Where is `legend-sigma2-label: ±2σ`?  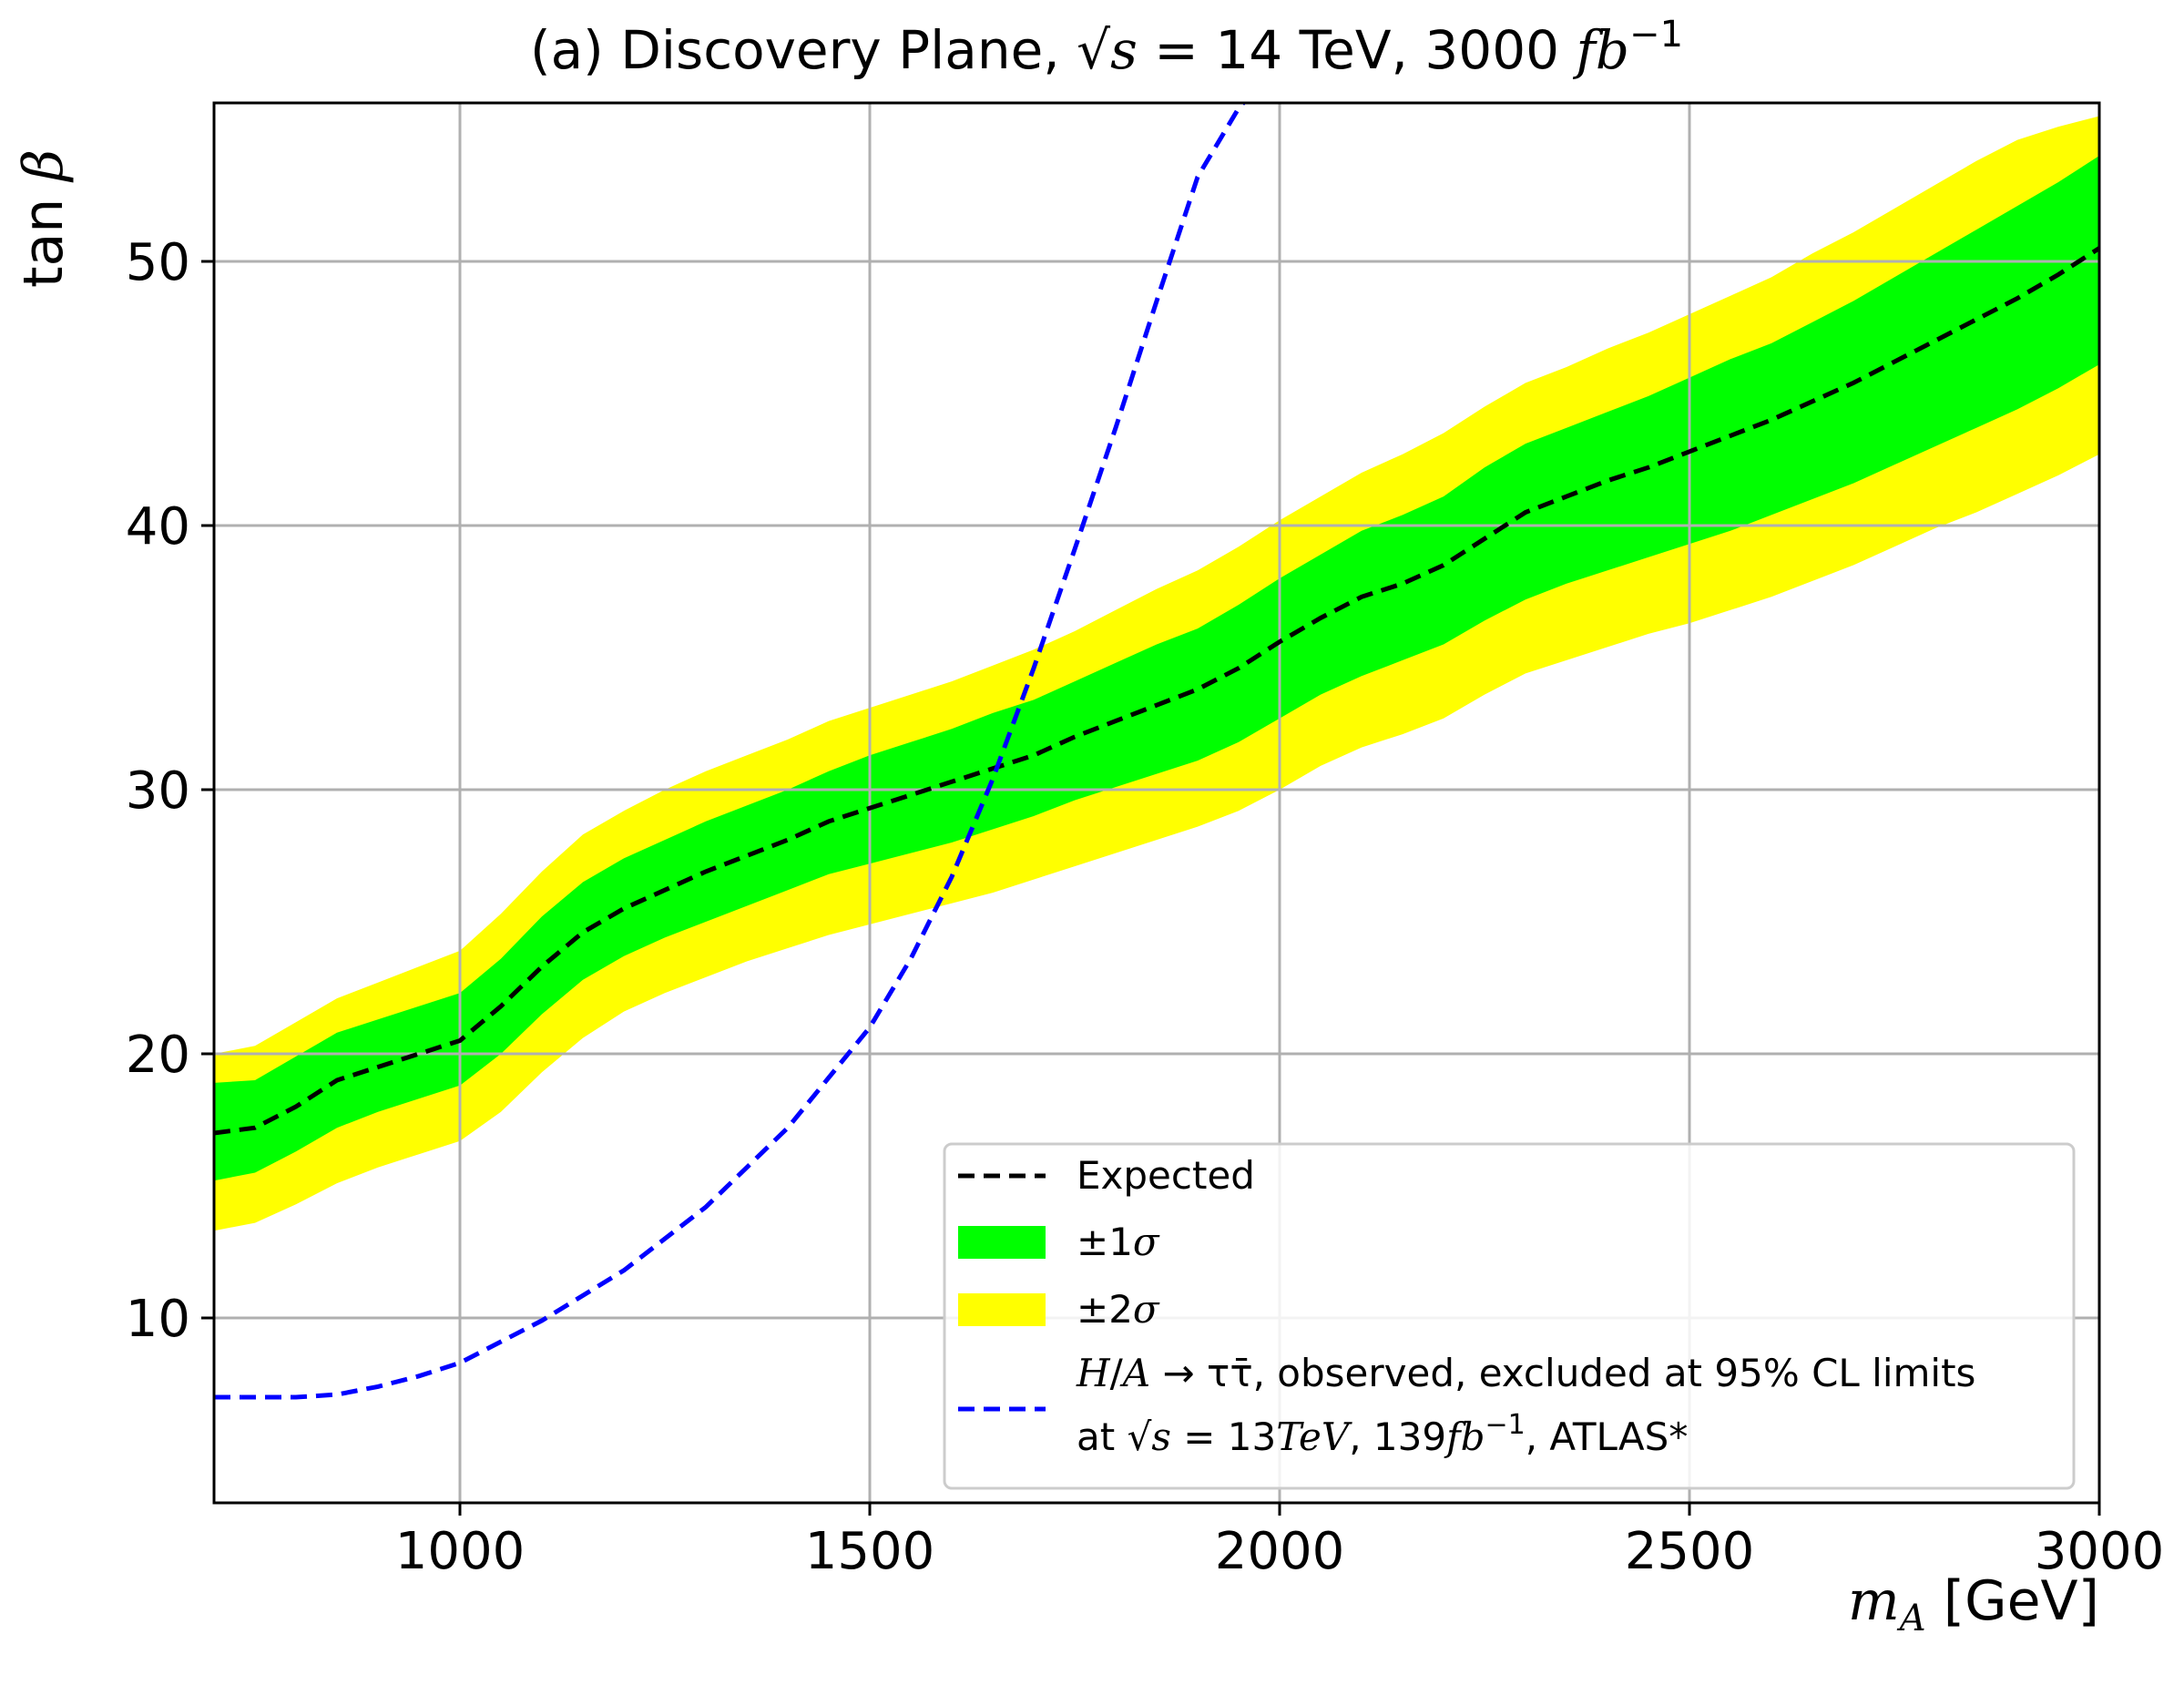 legend-sigma2-label: ±2σ is located at coordinates (1119, 1309).